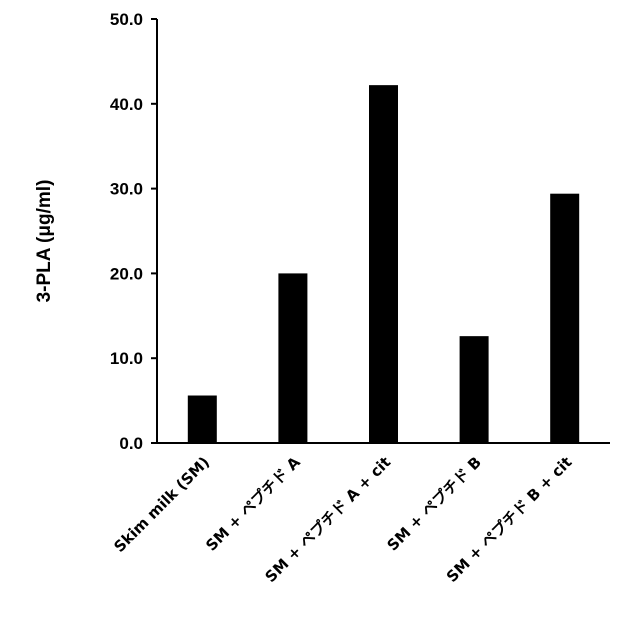 Image resolution: width=640 pixels, height=640 pixels. What do you see at coordinates (253, 504) in the screenshot?
I see `x-category-label: SM + ペプチド A` at bounding box center [253, 504].